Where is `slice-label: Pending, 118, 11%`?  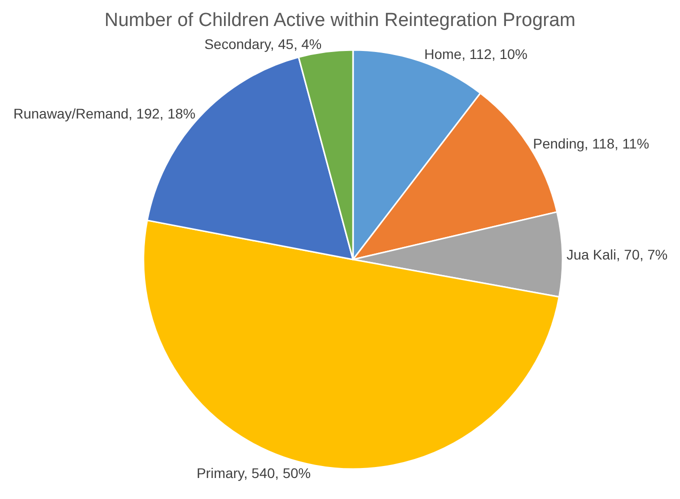 slice-label: Pending, 118, 11% is located at coordinates (591, 144).